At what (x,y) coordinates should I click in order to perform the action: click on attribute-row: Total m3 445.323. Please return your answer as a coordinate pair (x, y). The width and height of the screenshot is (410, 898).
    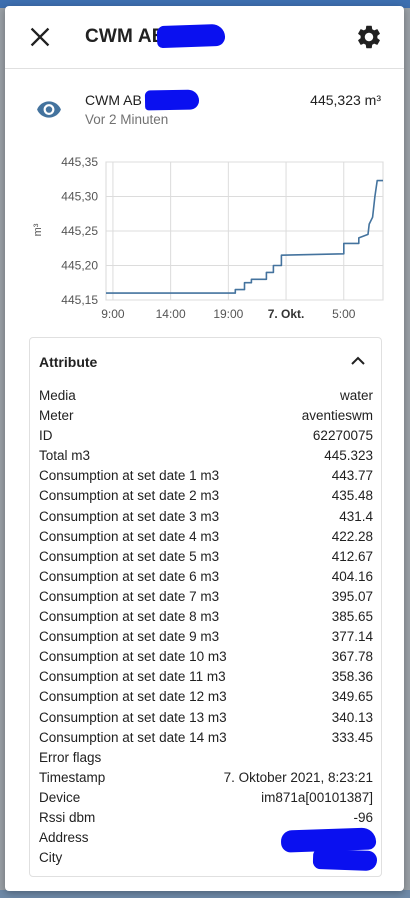
    Looking at the image, I should click on (206, 456).